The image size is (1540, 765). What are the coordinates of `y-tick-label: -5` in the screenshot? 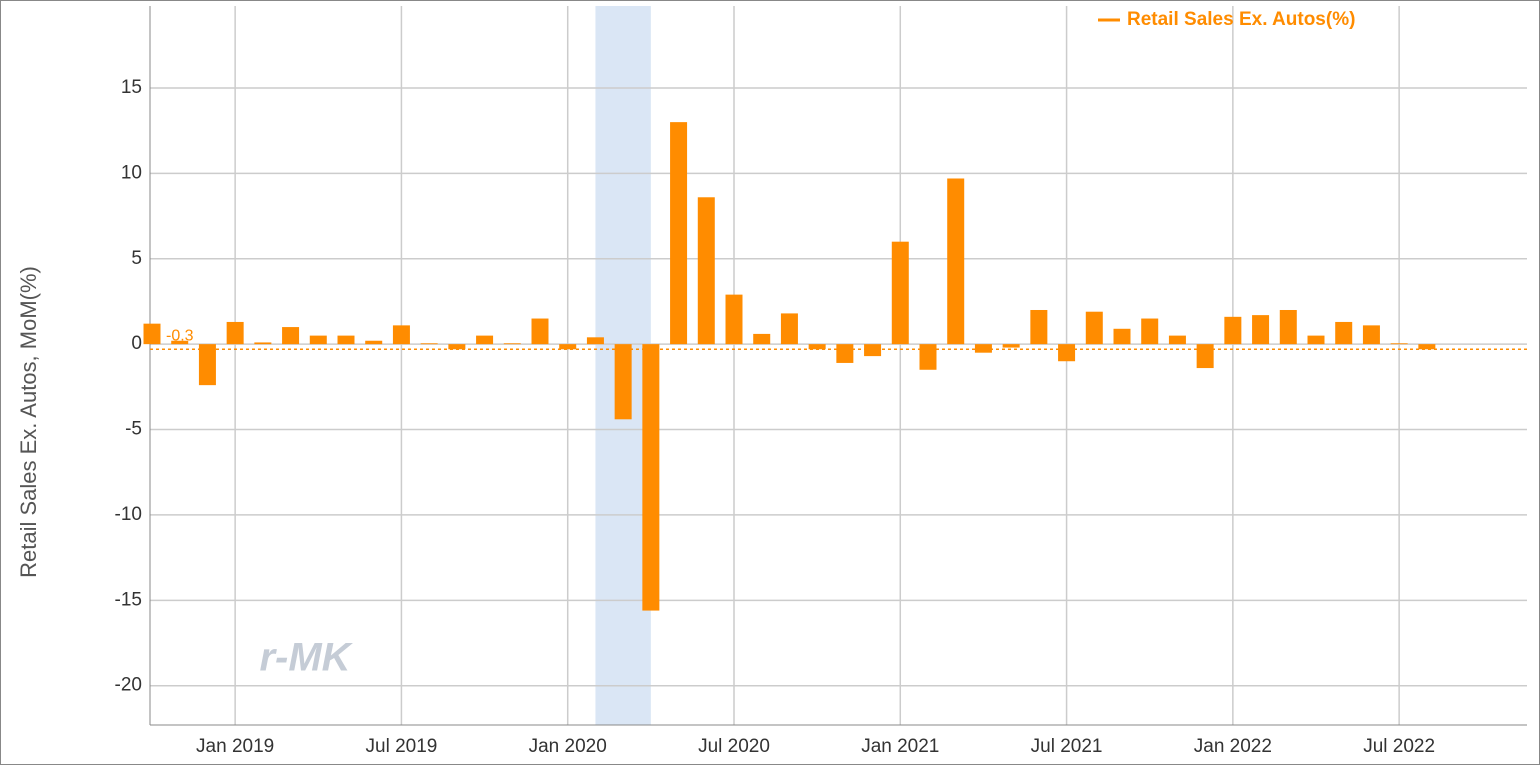 It's located at (133, 429).